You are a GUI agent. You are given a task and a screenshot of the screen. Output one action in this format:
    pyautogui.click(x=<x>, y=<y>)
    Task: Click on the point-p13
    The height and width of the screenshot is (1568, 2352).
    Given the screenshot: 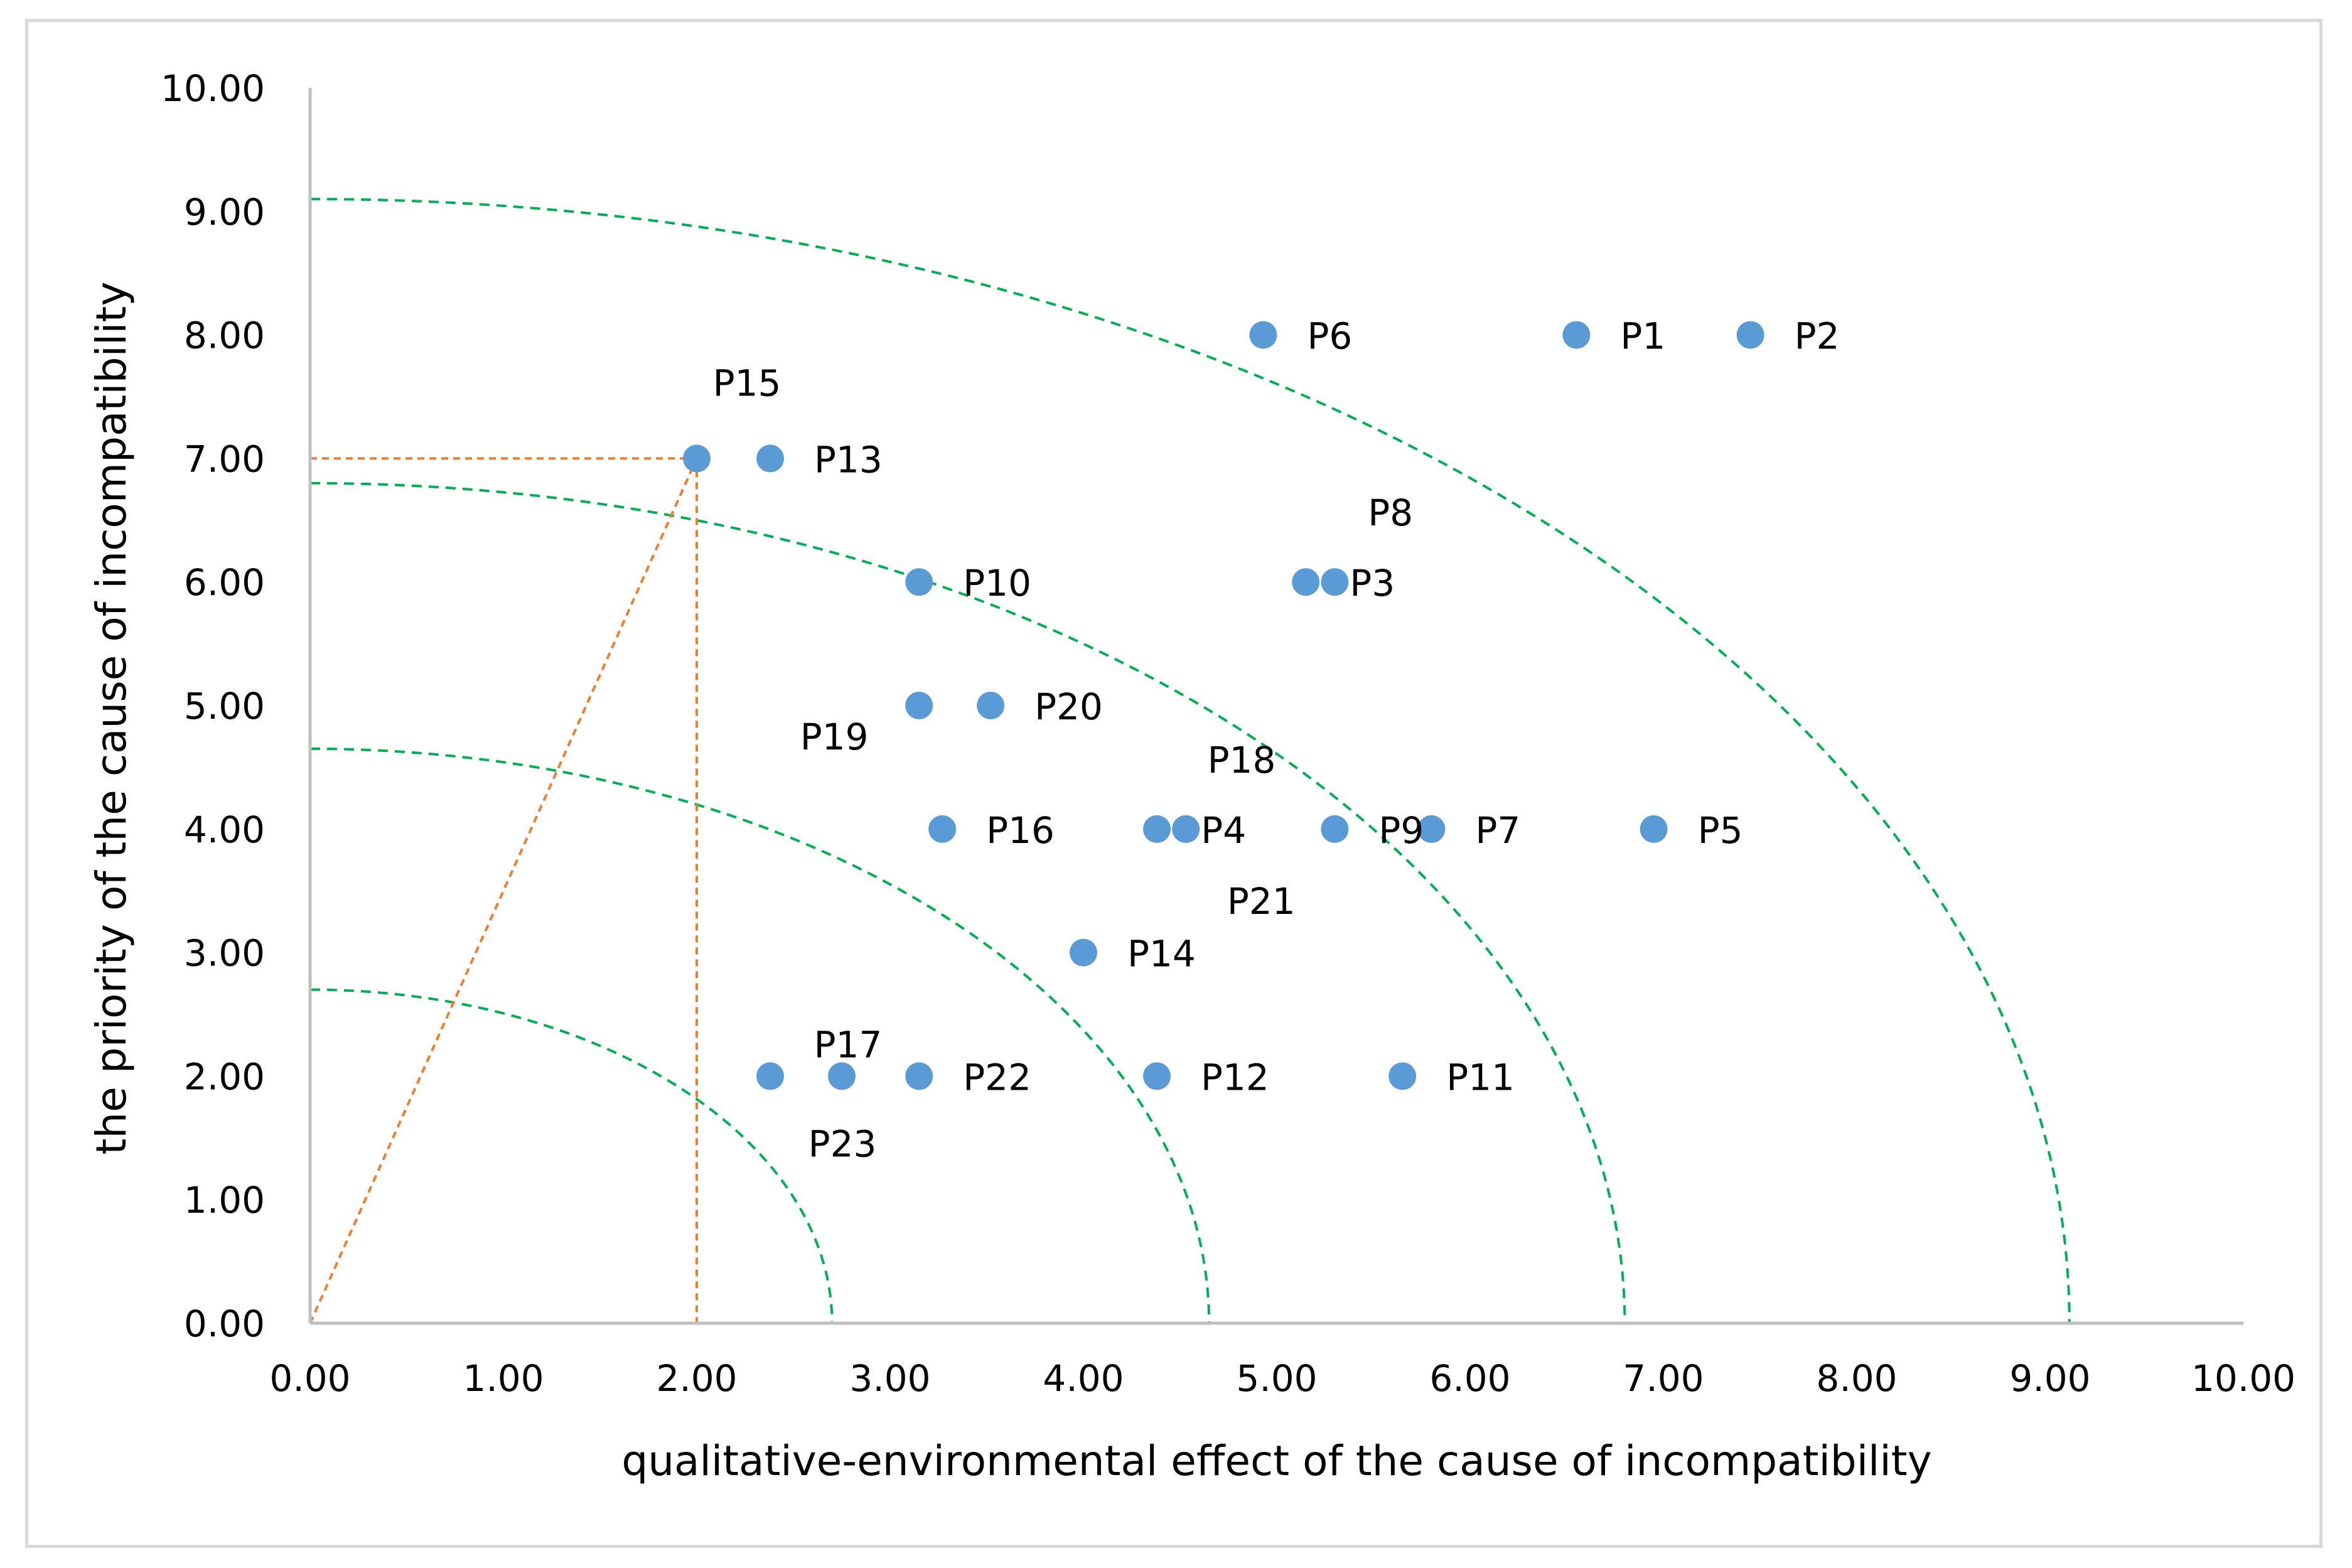 What is the action you would take?
    pyautogui.click(x=771, y=458)
    